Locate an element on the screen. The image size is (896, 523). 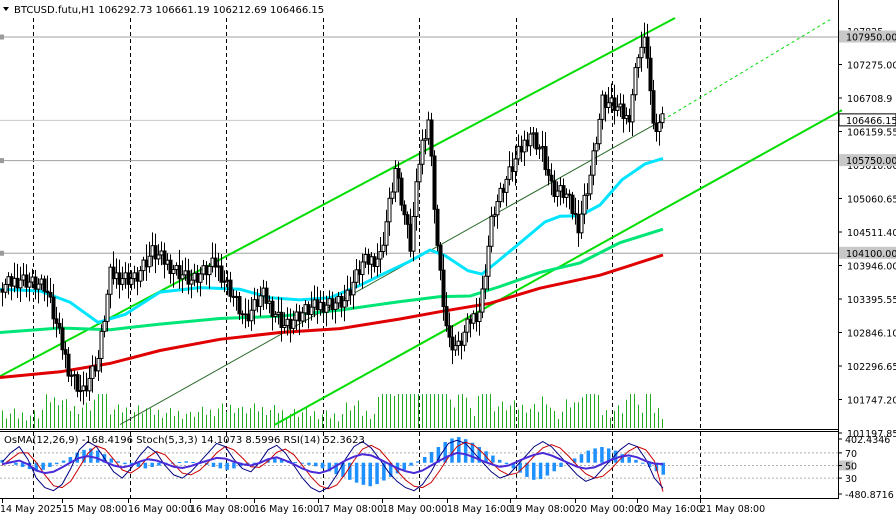
indicator-tick-label: 402.4346 is located at coordinates (867, 440).